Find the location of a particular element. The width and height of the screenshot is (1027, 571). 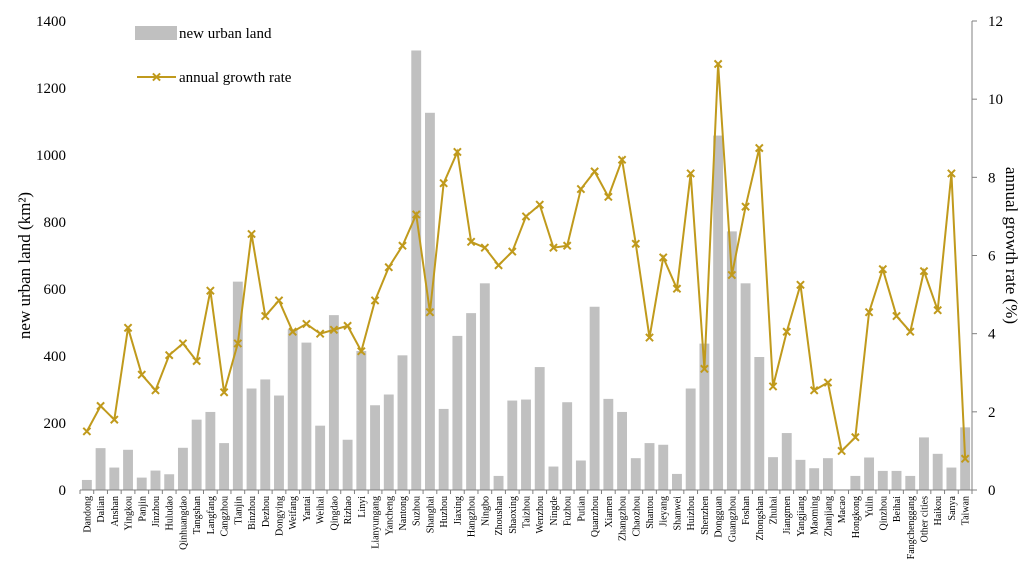

bar-tianjin is located at coordinates (237, 385).